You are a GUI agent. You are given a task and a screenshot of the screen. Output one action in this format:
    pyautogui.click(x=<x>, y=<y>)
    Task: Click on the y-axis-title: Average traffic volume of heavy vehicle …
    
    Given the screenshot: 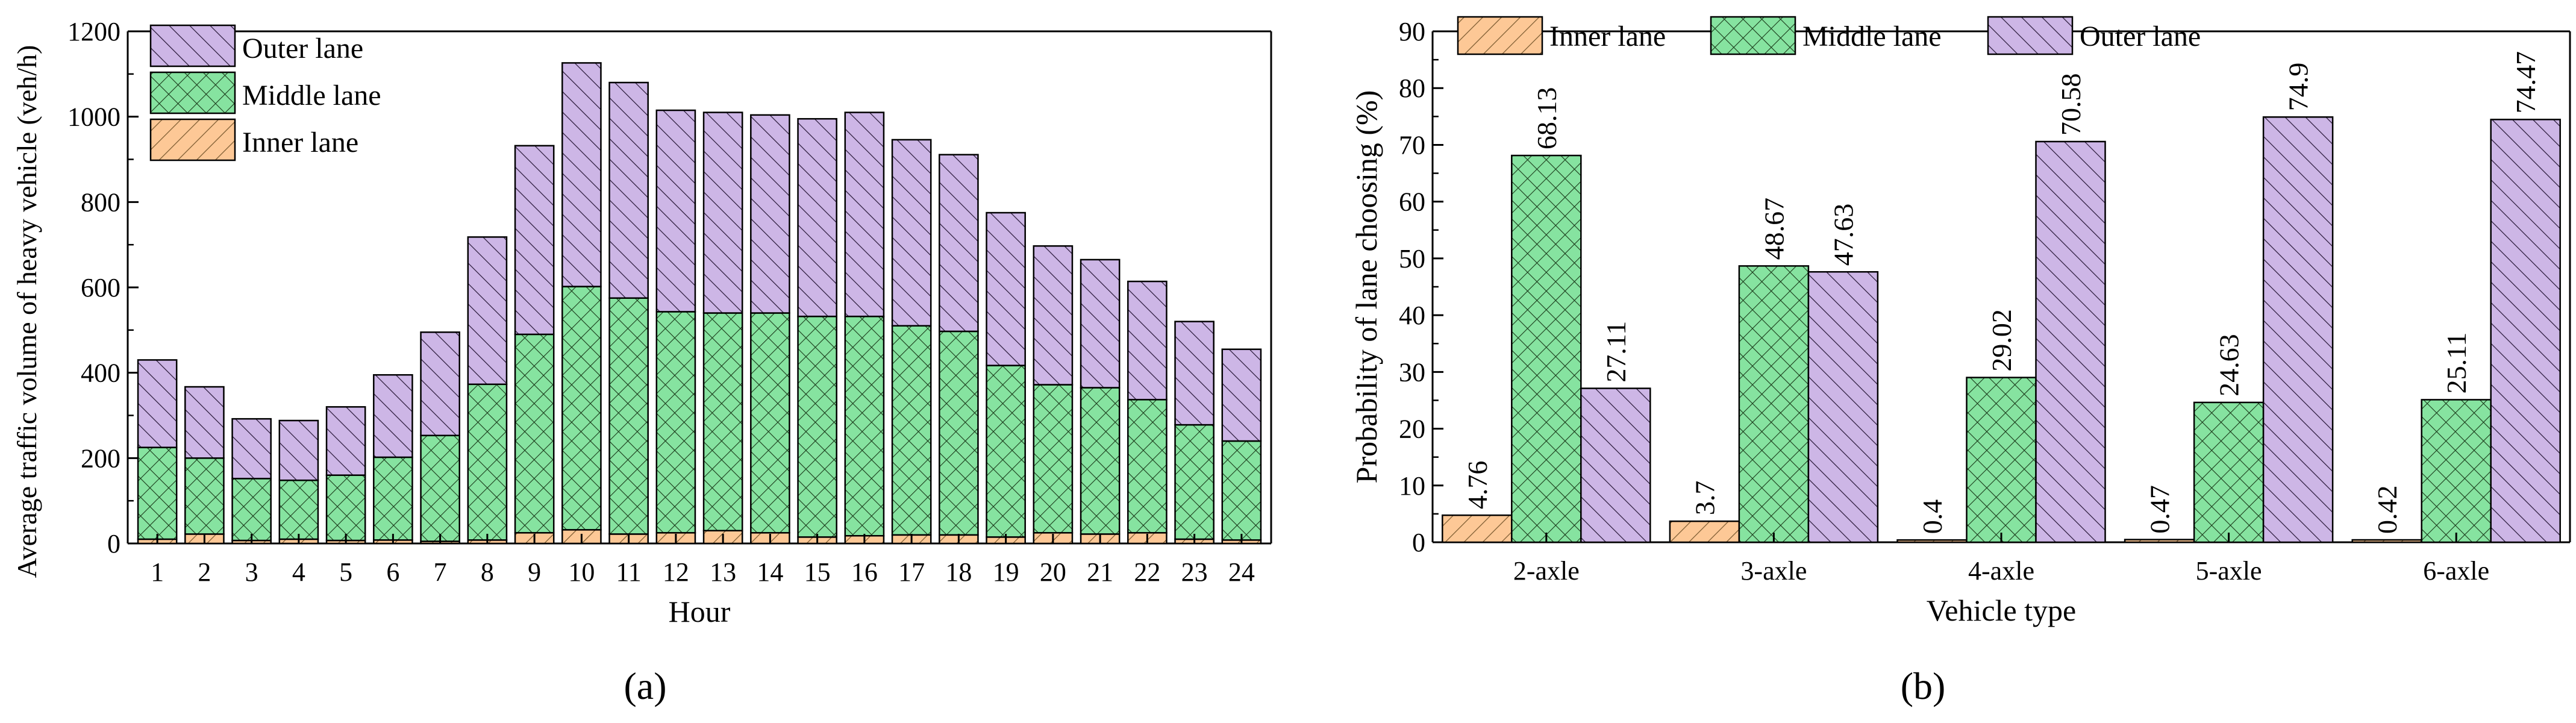 What is the action you would take?
    pyautogui.click(x=27, y=312)
    